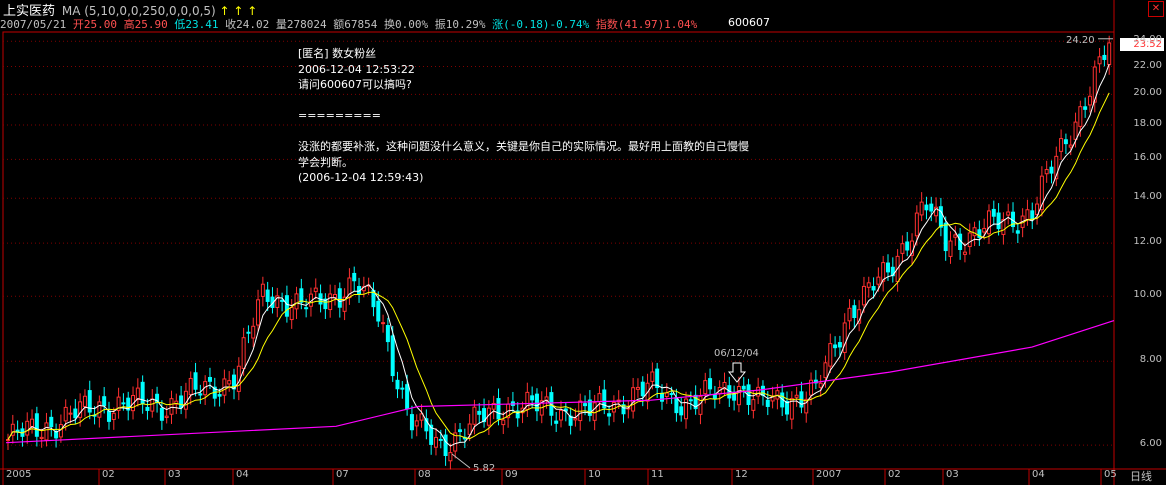  What do you see at coordinates (424, 474) in the screenshot?
I see `x-tick-label: 08` at bounding box center [424, 474].